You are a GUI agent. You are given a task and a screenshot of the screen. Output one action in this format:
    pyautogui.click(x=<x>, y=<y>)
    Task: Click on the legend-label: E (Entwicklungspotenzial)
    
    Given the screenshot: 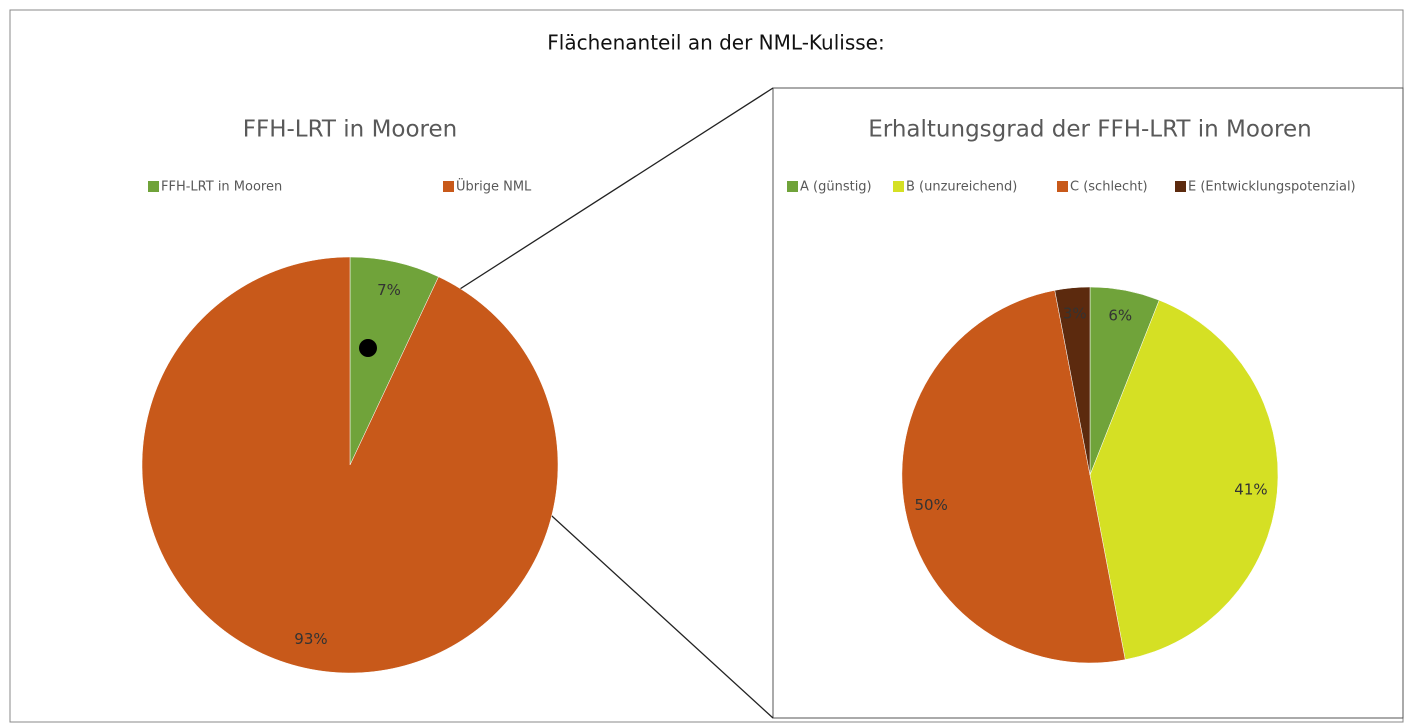 What is the action you would take?
    pyautogui.click(x=1272, y=187)
    